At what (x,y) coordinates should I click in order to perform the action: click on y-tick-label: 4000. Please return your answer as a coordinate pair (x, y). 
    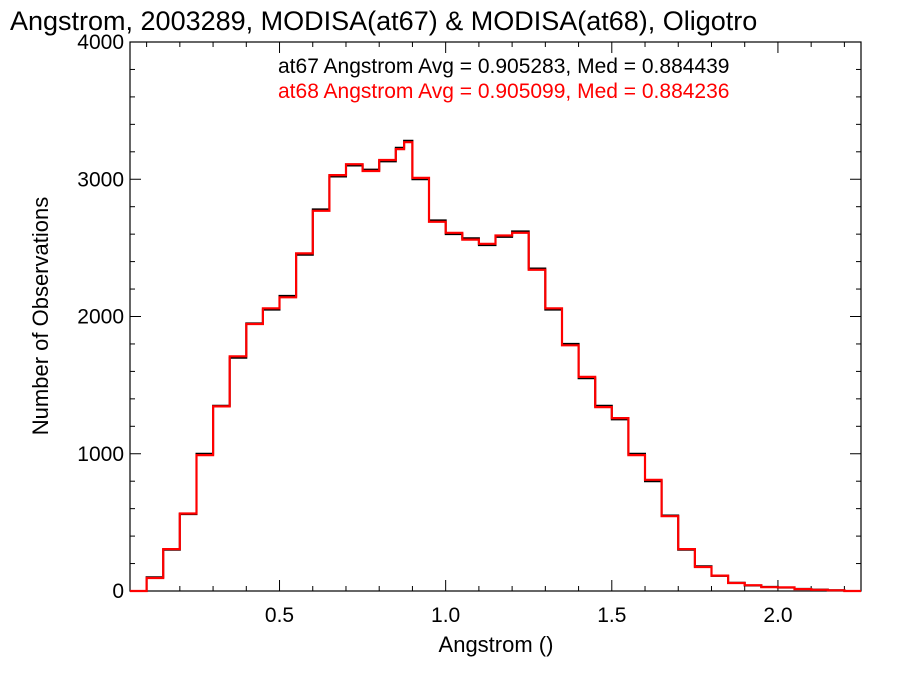
    Looking at the image, I should click on (100, 42).